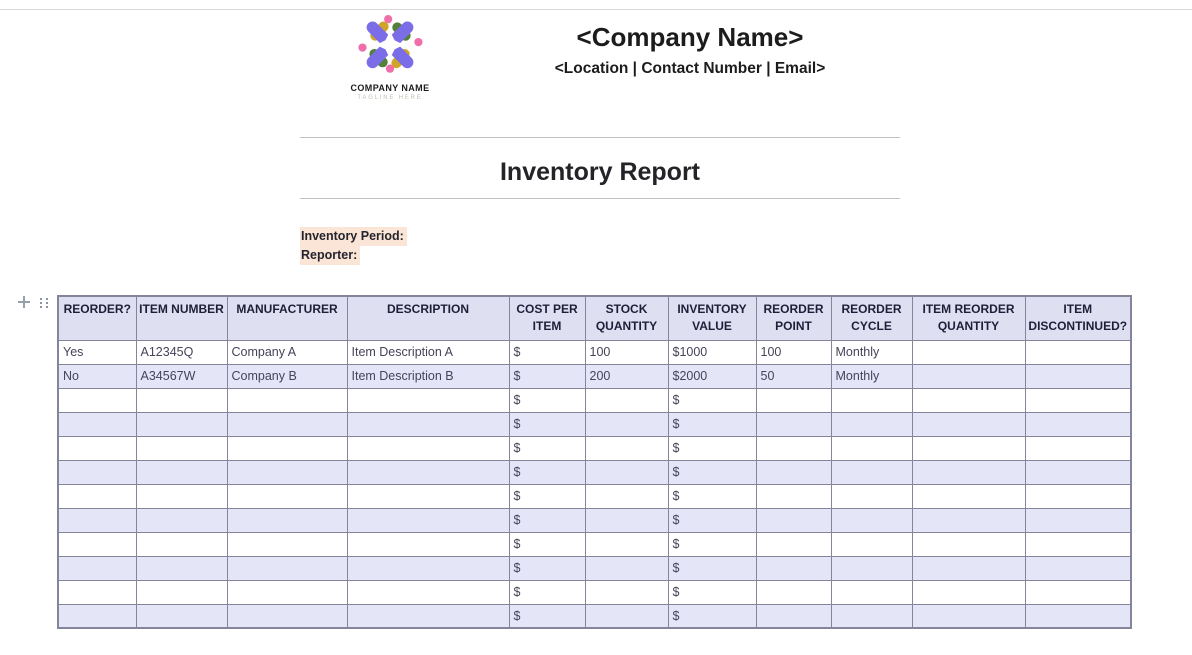 Image resolution: width=1192 pixels, height=655 pixels. What do you see at coordinates (428, 376) in the screenshot?
I see `table-cell: Item Description B` at bounding box center [428, 376].